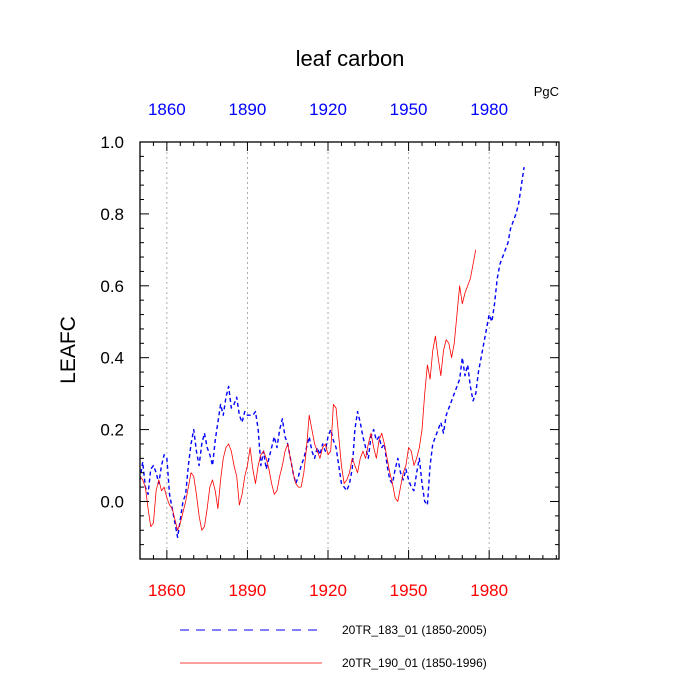 The height and width of the screenshot is (700, 700). What do you see at coordinates (112, 358) in the screenshot?
I see `y-tick-label-2: 0.4` at bounding box center [112, 358].